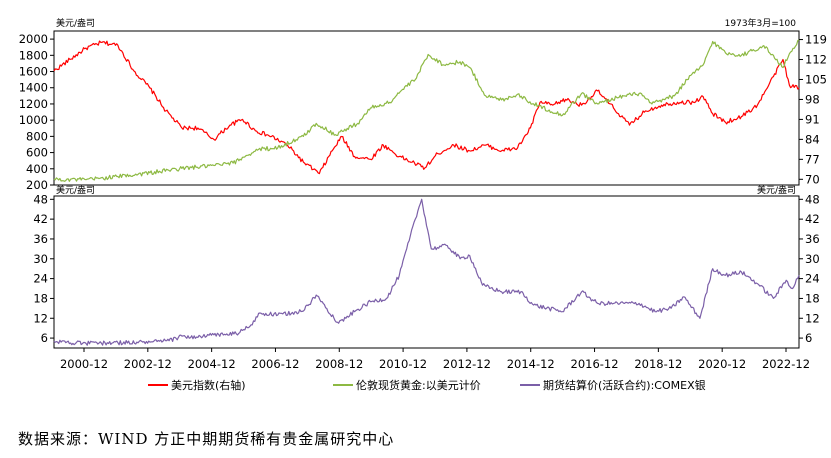 The width and height of the screenshot is (831, 458). Describe the element at coordinates (212, 364) in the screenshot. I see `x-tick-label: 2004-12` at that location.